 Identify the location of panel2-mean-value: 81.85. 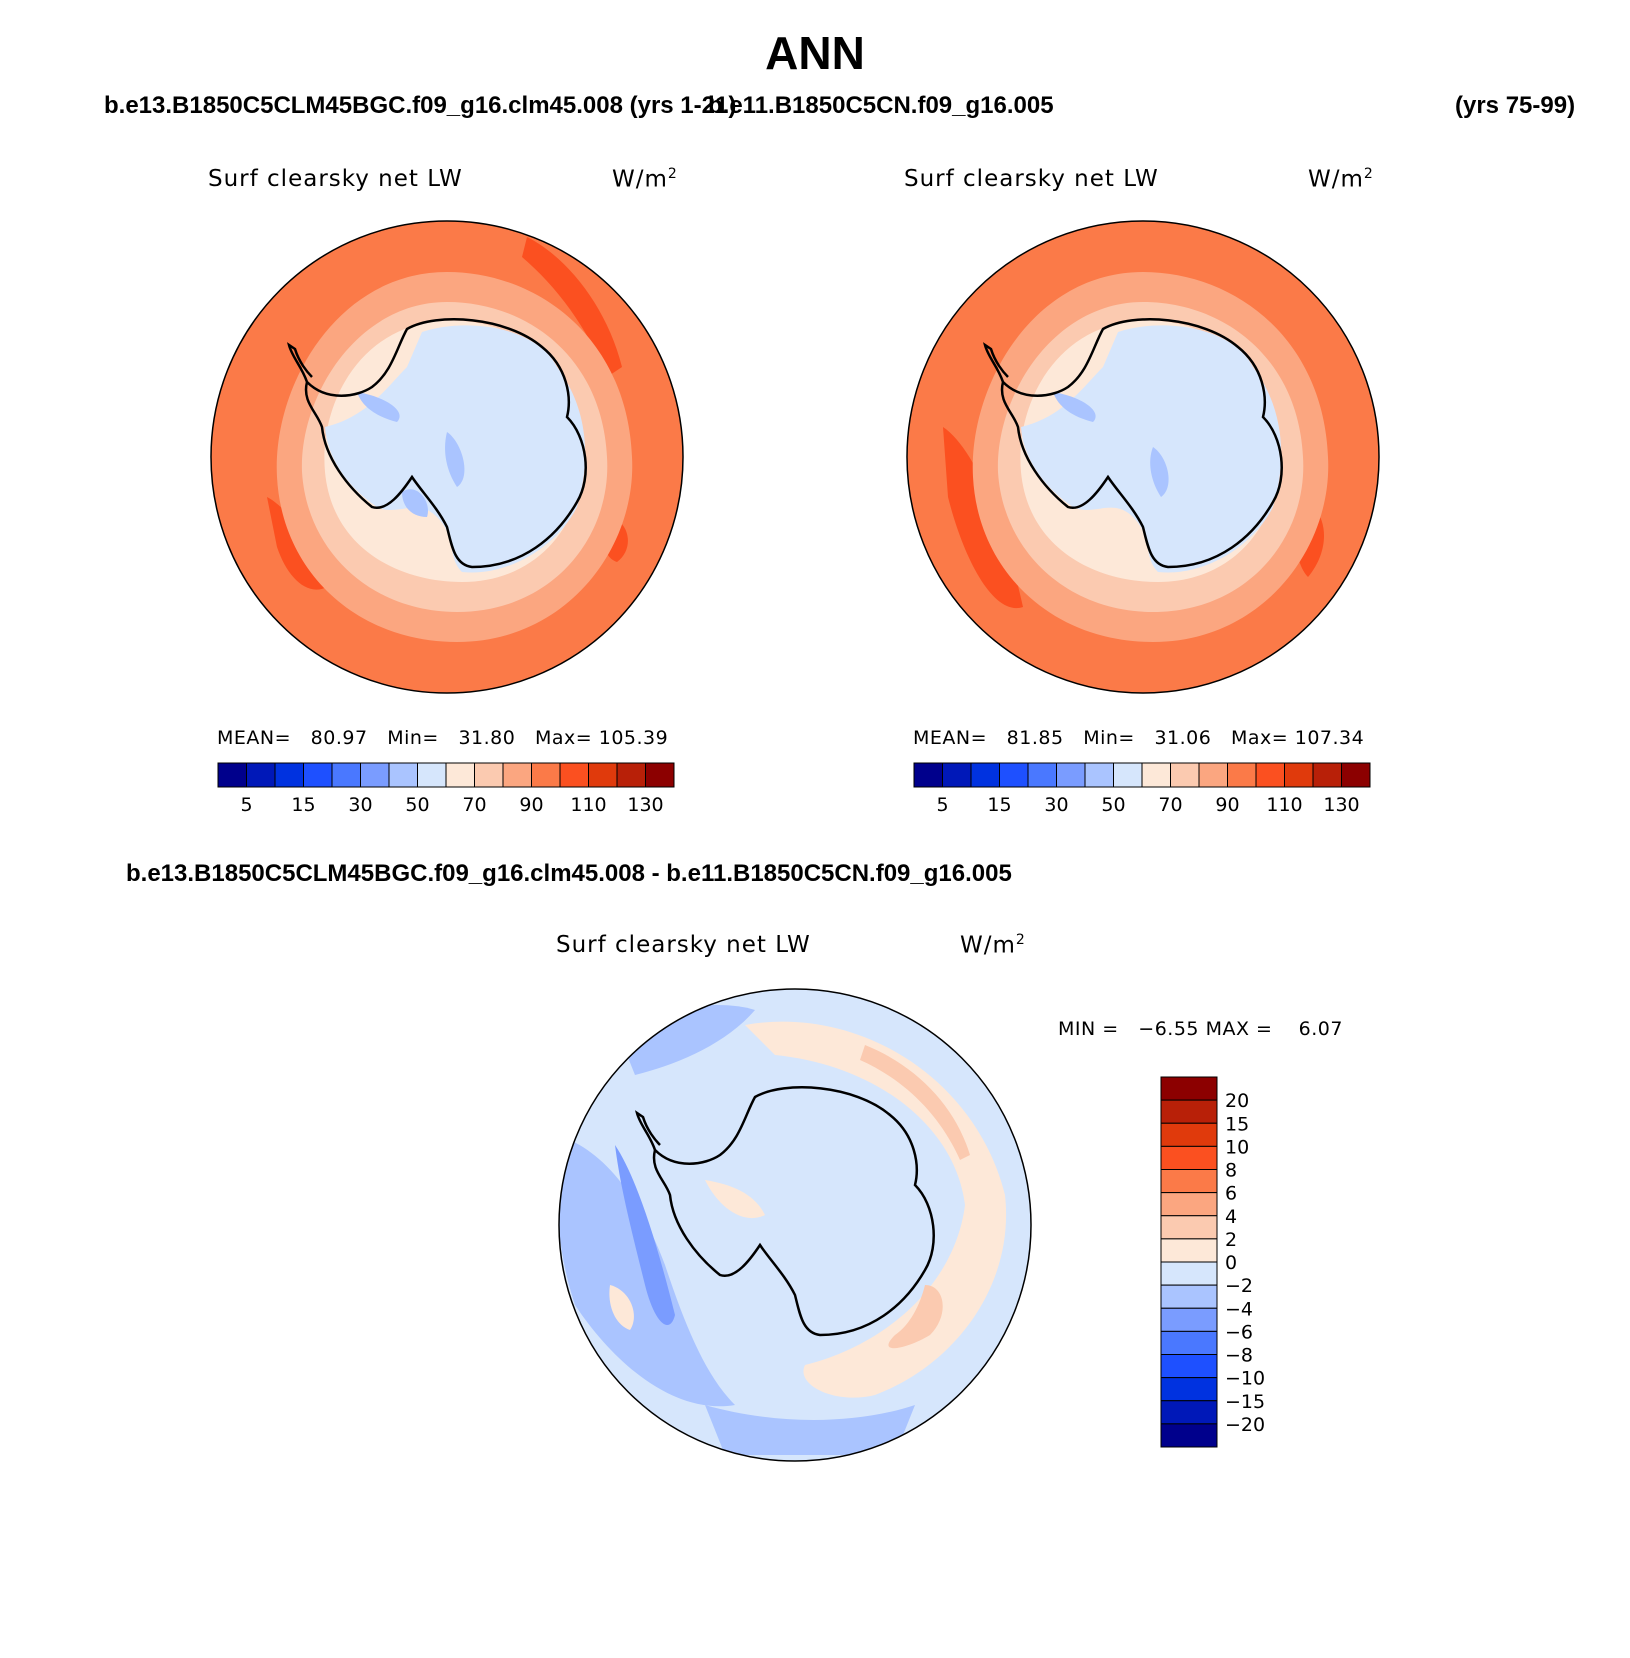
(1035, 738).